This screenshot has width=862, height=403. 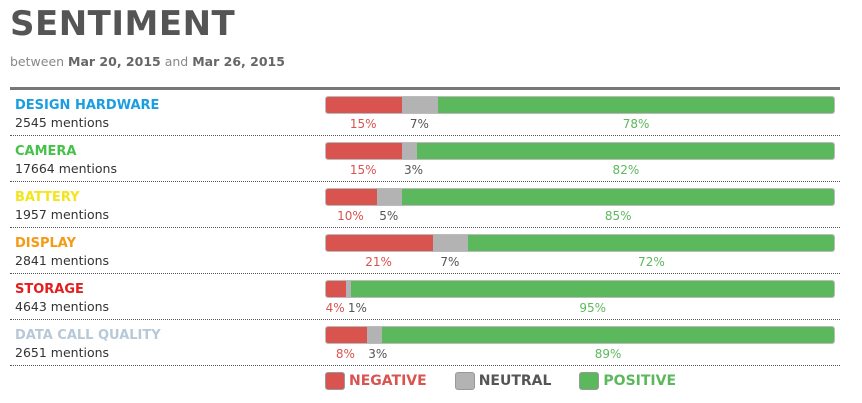 I want to click on sentiment-row: DATA CALL QUALITY 2651 mentions 8% 3% 89%, so click(x=425, y=343).